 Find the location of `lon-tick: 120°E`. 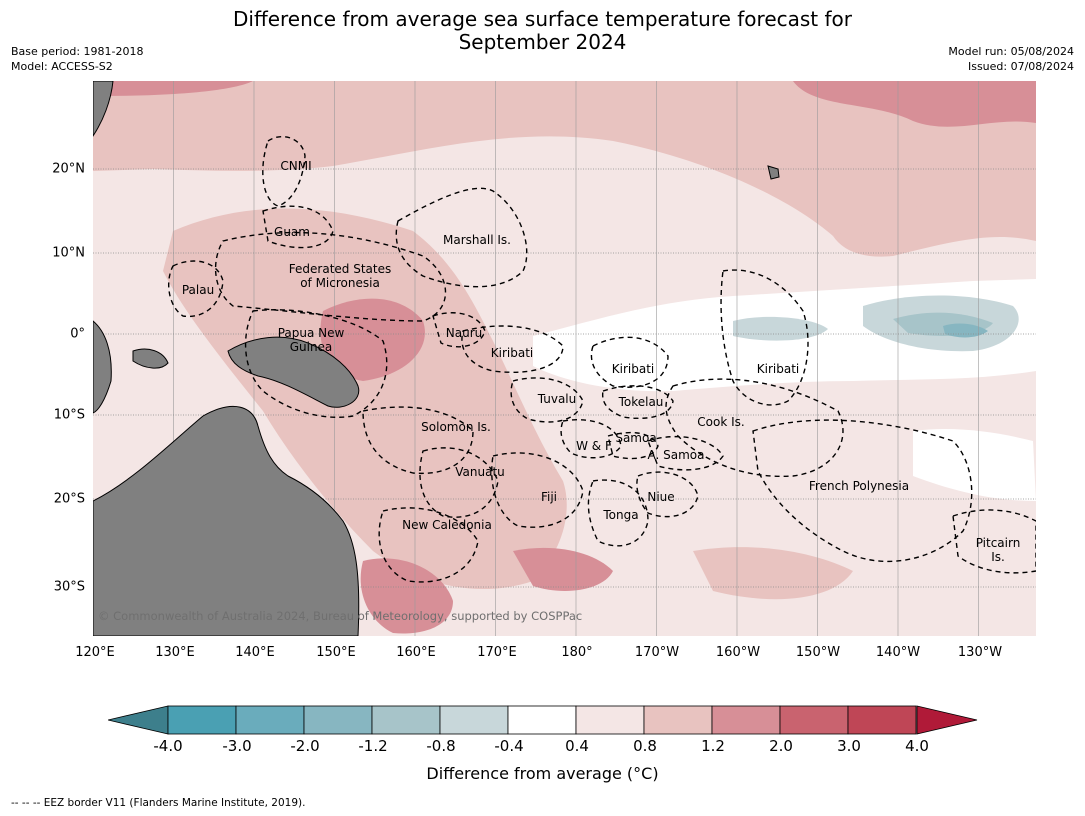

lon-tick: 120°E is located at coordinates (95, 652).